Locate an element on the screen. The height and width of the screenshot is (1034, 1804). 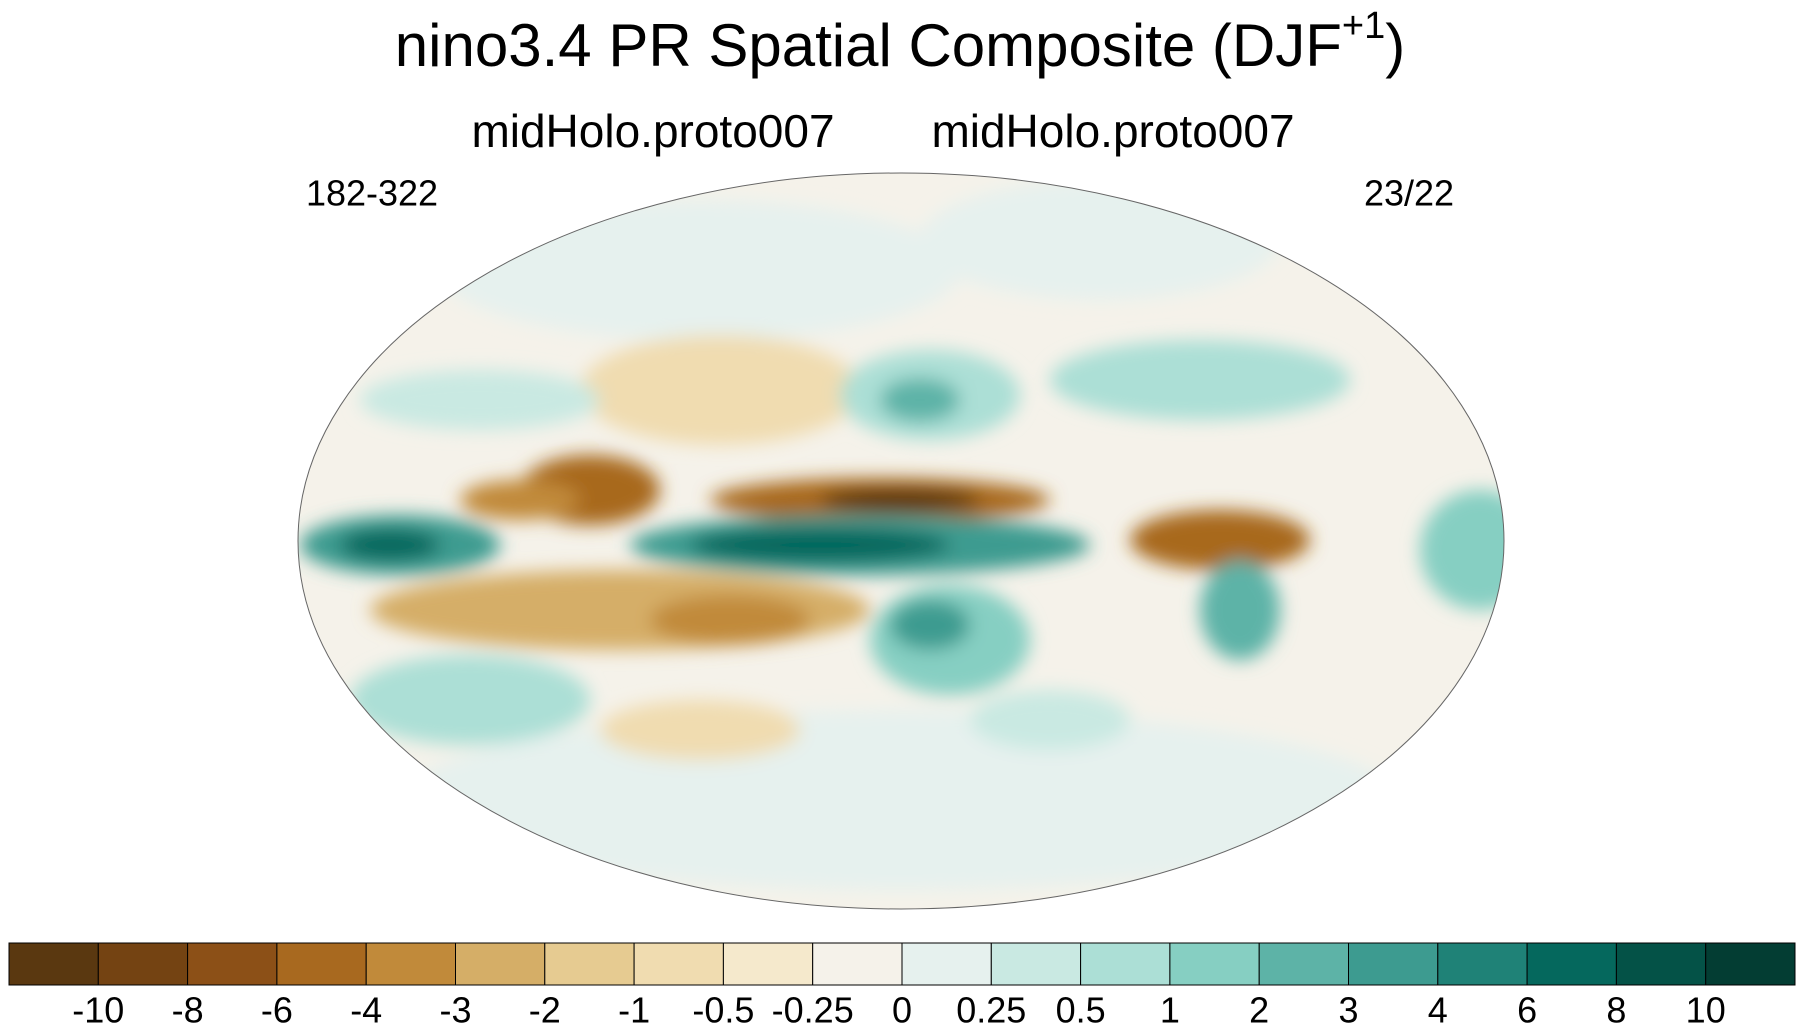
title: nino3.4 PR Spatial Composite (DJF+1) is located at coordinates (900, 42).